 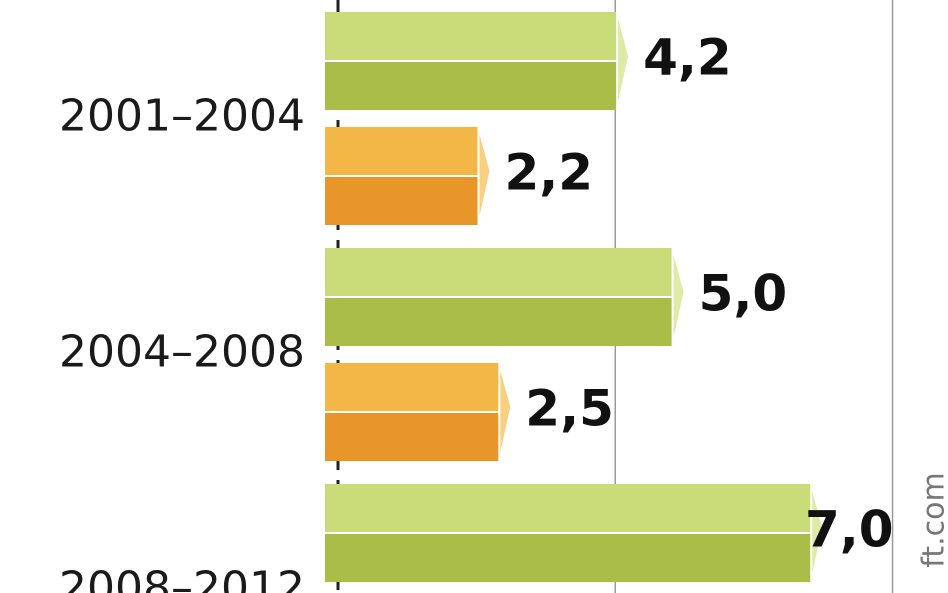 I want to click on value-label: 2,5, so click(x=569, y=409).